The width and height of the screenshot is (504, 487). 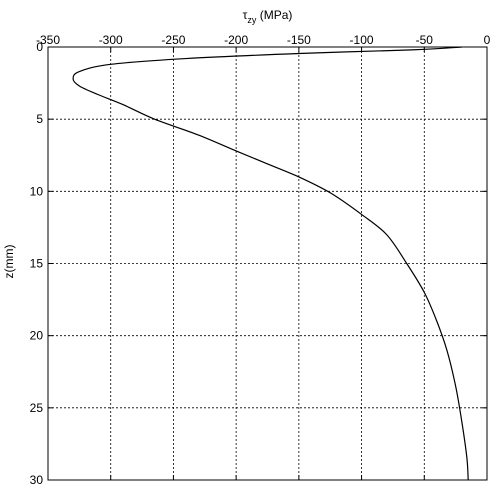 What do you see at coordinates (39, 47) in the screenshot?
I see `y-tick-label: 0` at bounding box center [39, 47].